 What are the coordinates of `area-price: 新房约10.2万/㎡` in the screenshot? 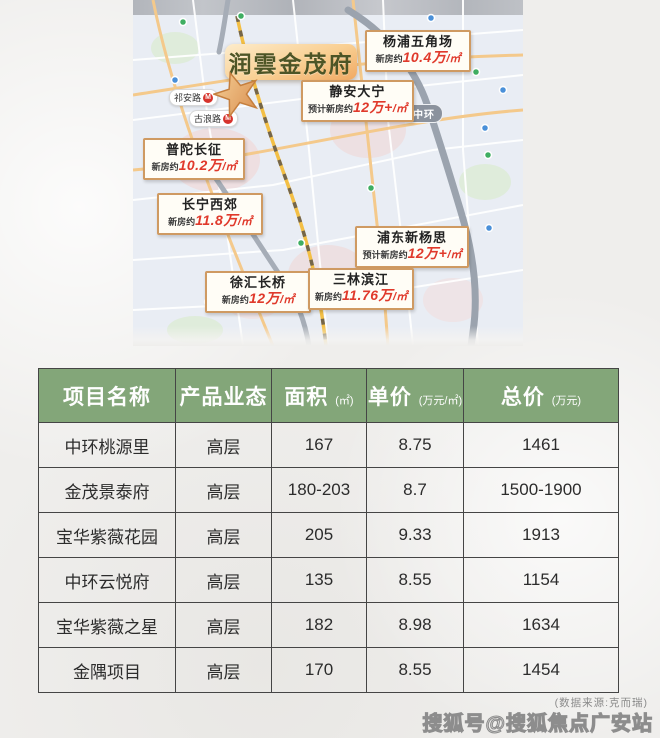 It's located at (194, 166).